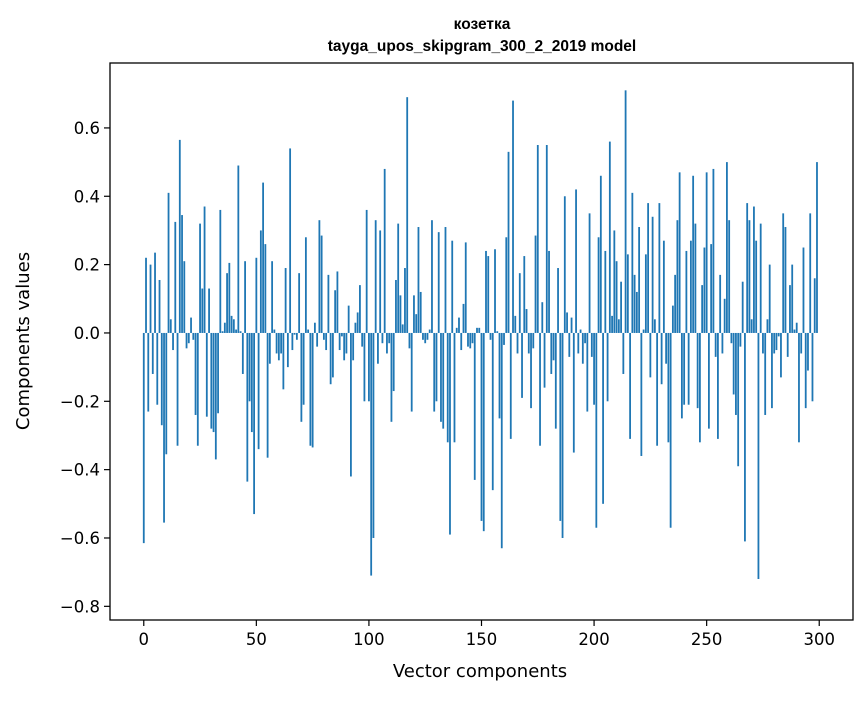  Describe the element at coordinates (87, 128) in the screenshot. I see `y-tick-label: 0.6` at that location.